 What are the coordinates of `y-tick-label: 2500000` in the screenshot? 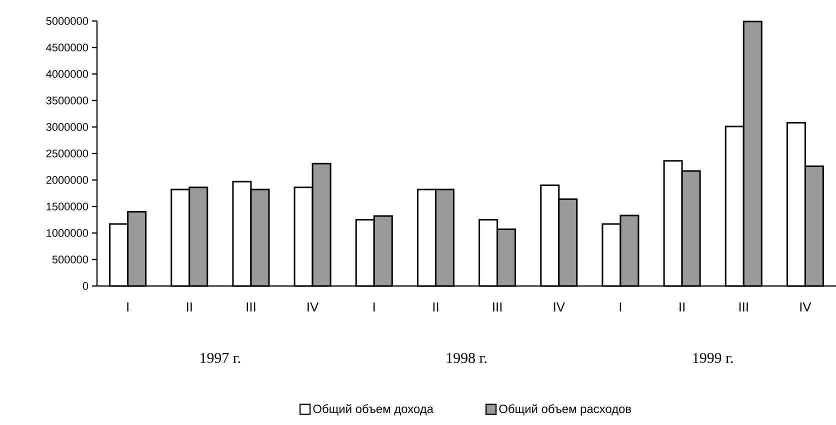 It's located at (67, 154).